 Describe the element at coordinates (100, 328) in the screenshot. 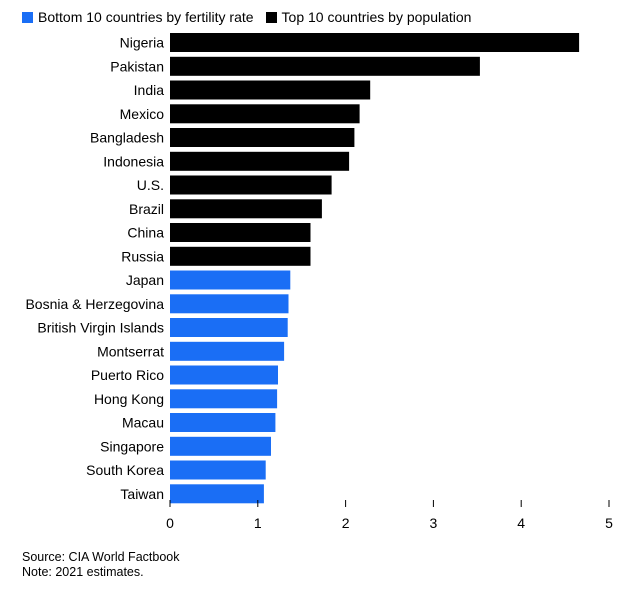

I see `category-label: British Virgin Islands` at that location.